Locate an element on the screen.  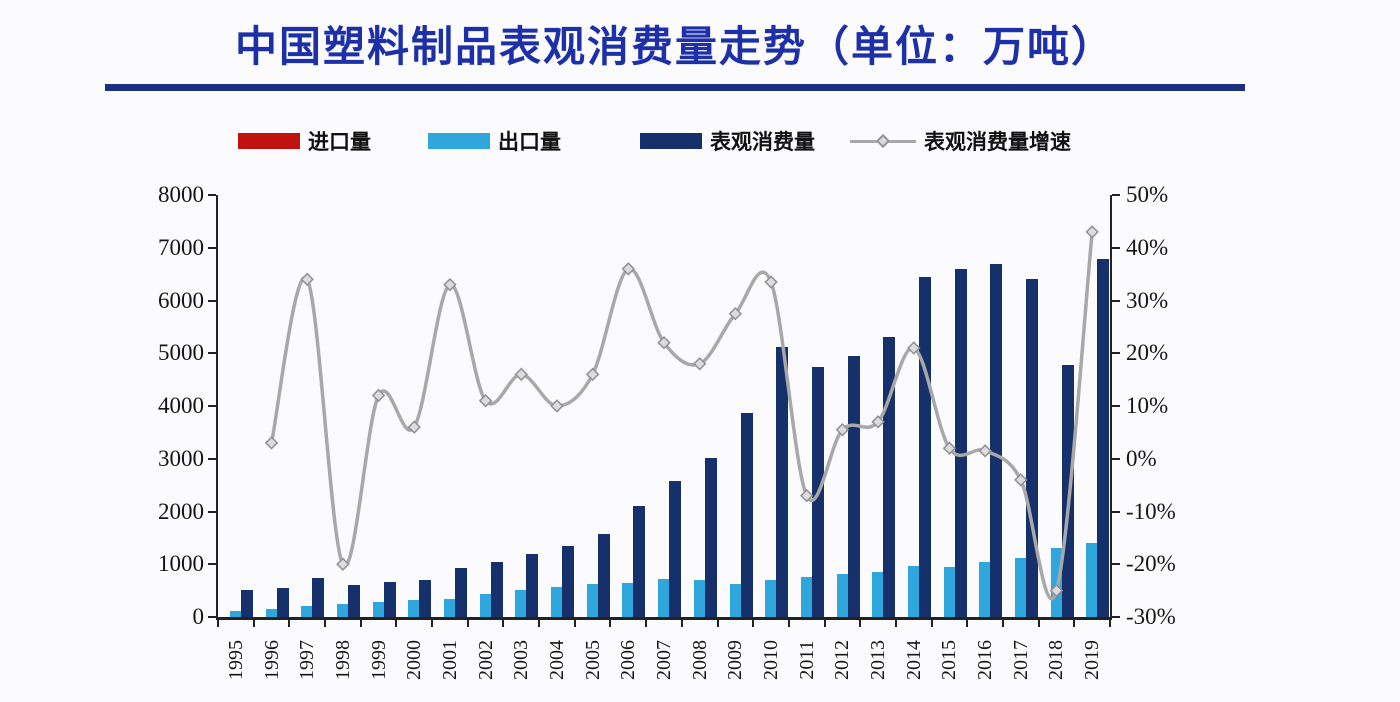
x-axis-label: 2003 is located at coordinates (521, 660).